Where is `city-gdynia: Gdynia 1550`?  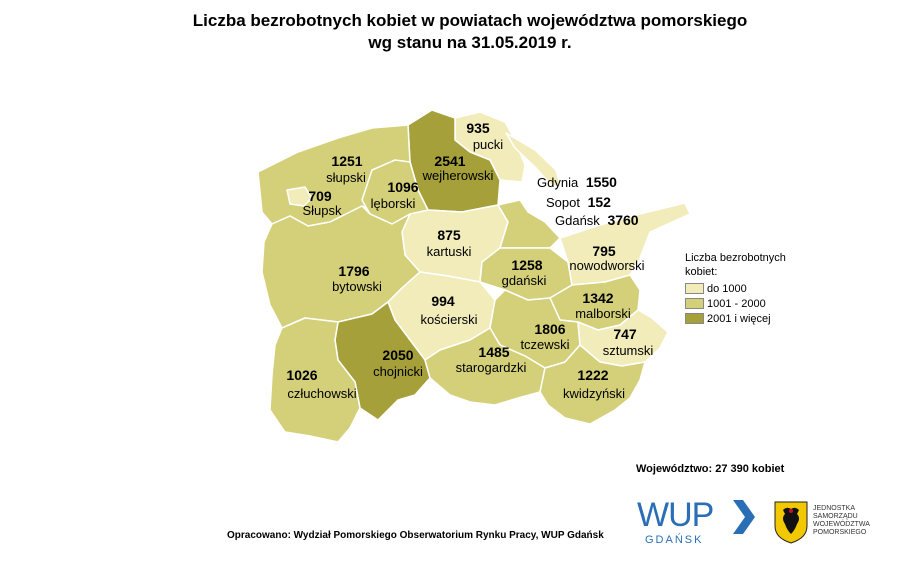 city-gdynia: Gdynia 1550 is located at coordinates (577, 182).